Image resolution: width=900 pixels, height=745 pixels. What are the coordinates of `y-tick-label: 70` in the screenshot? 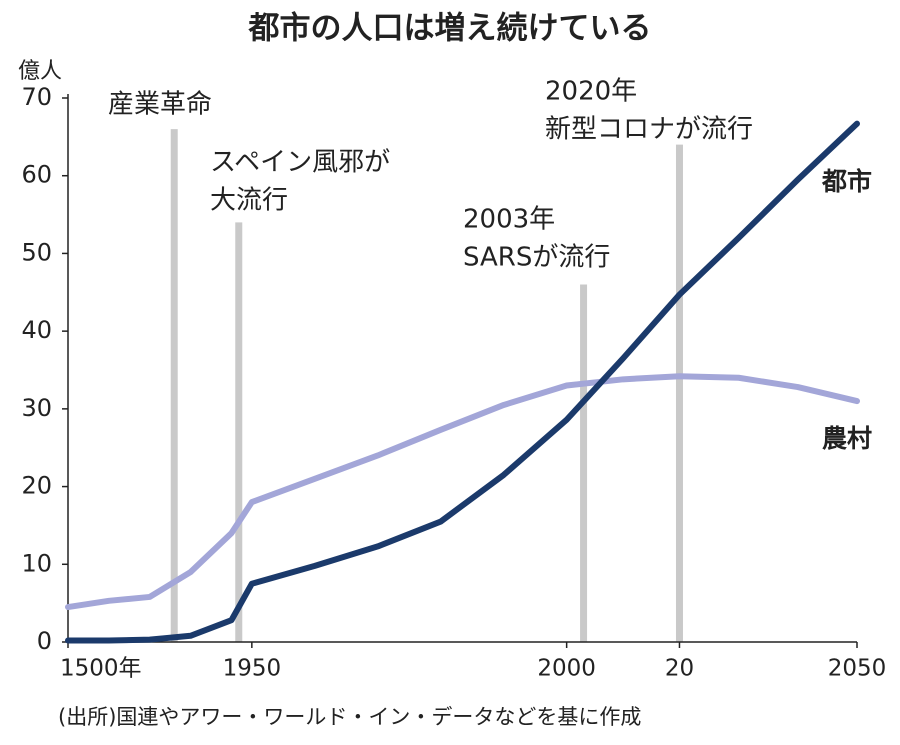 It's located at (36, 97).